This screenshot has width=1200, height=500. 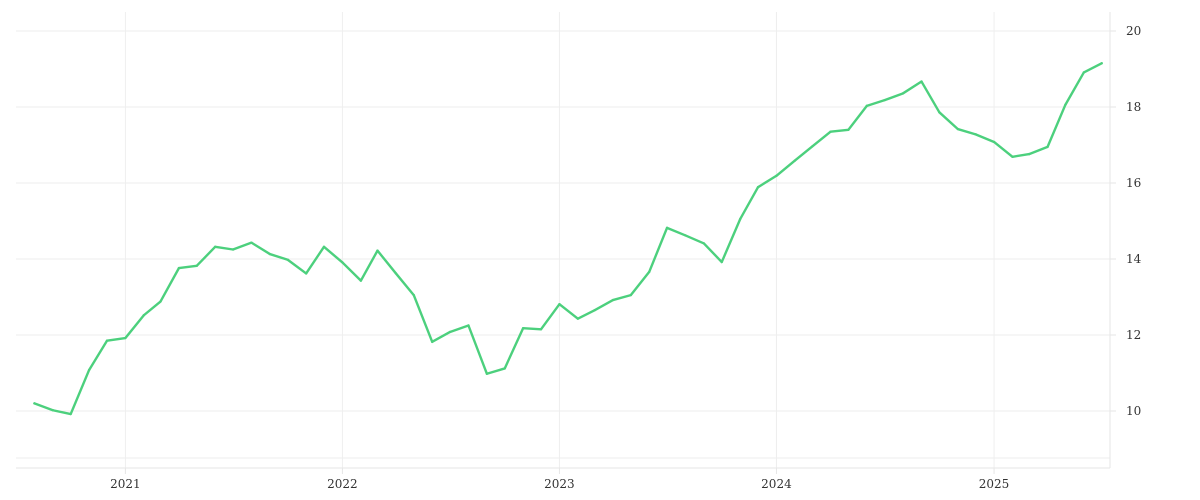 I want to click on x-tick-label: 2023, so click(x=559, y=484).